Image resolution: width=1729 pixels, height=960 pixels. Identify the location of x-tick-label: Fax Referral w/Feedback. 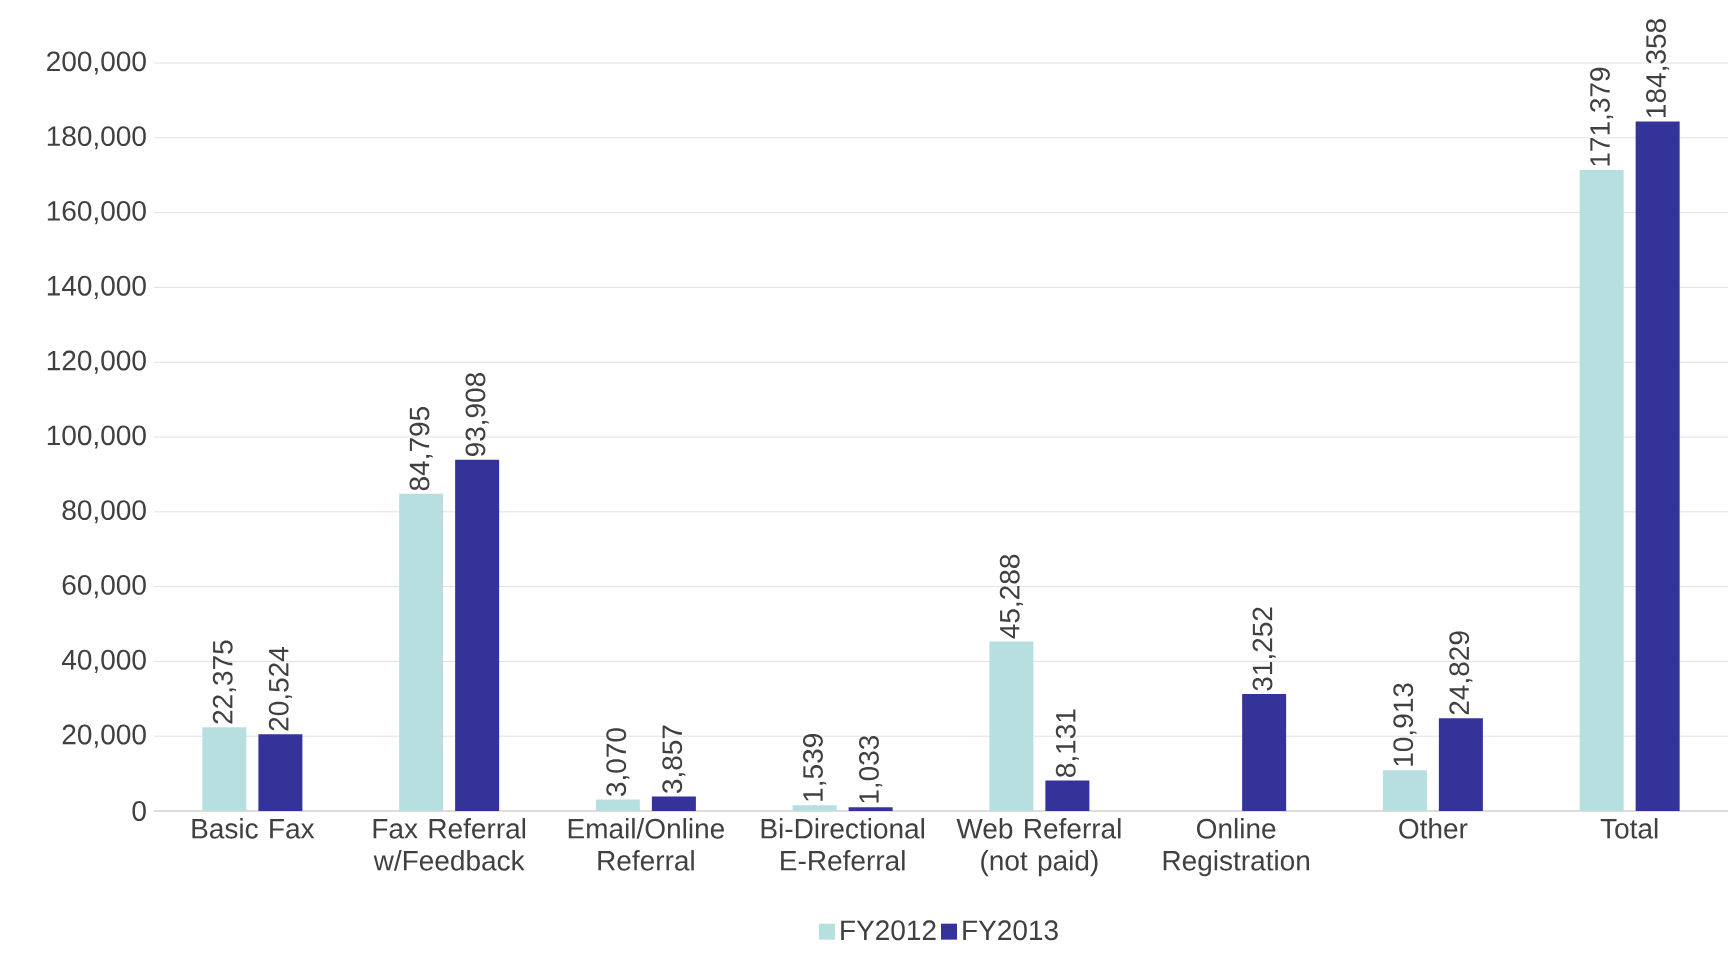
(449, 844).